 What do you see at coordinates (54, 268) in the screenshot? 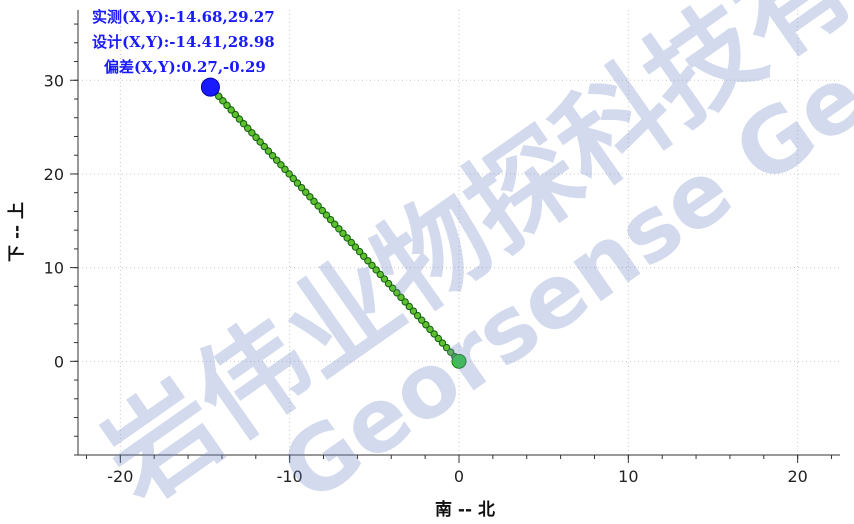
I see `y-tick-label: 10` at bounding box center [54, 268].